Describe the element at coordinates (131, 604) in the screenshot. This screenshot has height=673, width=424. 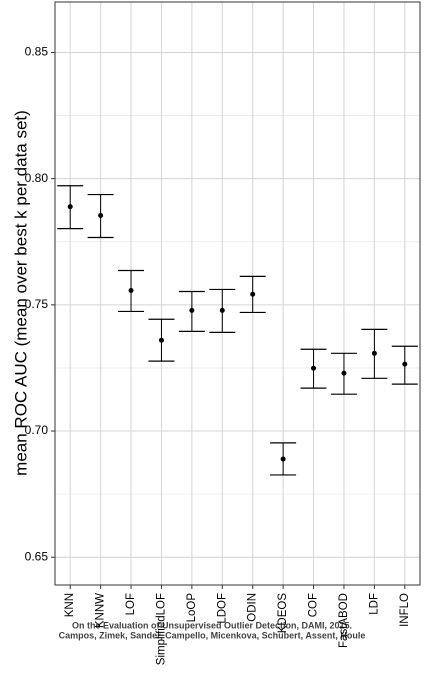
I see `x-tick-label: LOF` at that location.